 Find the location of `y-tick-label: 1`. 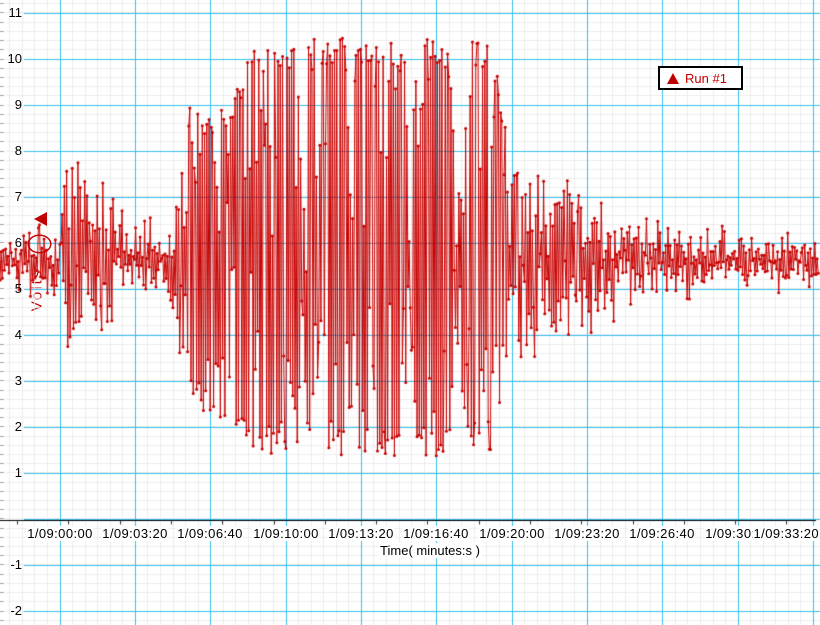

y-tick-label: 1 is located at coordinates (18, 472).